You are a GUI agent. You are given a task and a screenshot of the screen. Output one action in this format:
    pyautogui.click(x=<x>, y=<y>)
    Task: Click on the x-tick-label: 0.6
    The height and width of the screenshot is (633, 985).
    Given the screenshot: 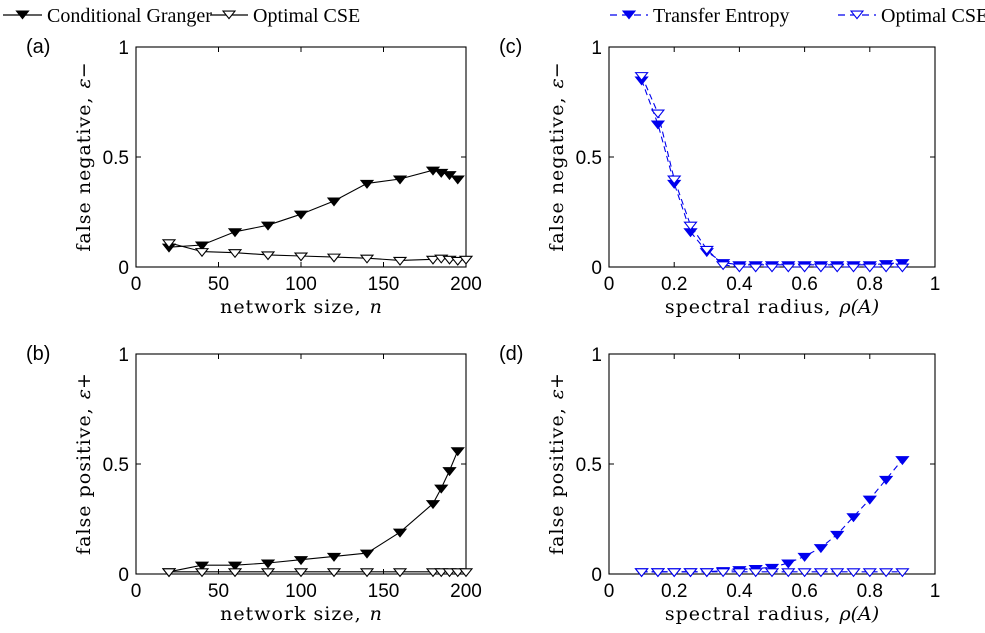 What is the action you would take?
    pyautogui.click(x=804, y=591)
    